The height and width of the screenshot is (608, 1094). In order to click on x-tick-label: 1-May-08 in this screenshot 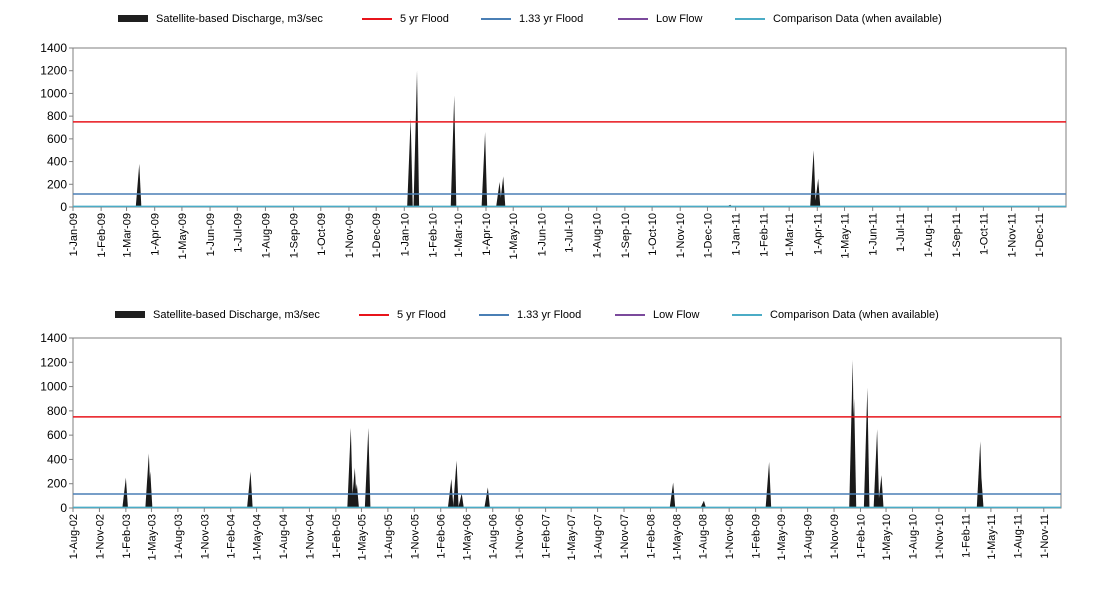, I will do `click(677, 537)`.